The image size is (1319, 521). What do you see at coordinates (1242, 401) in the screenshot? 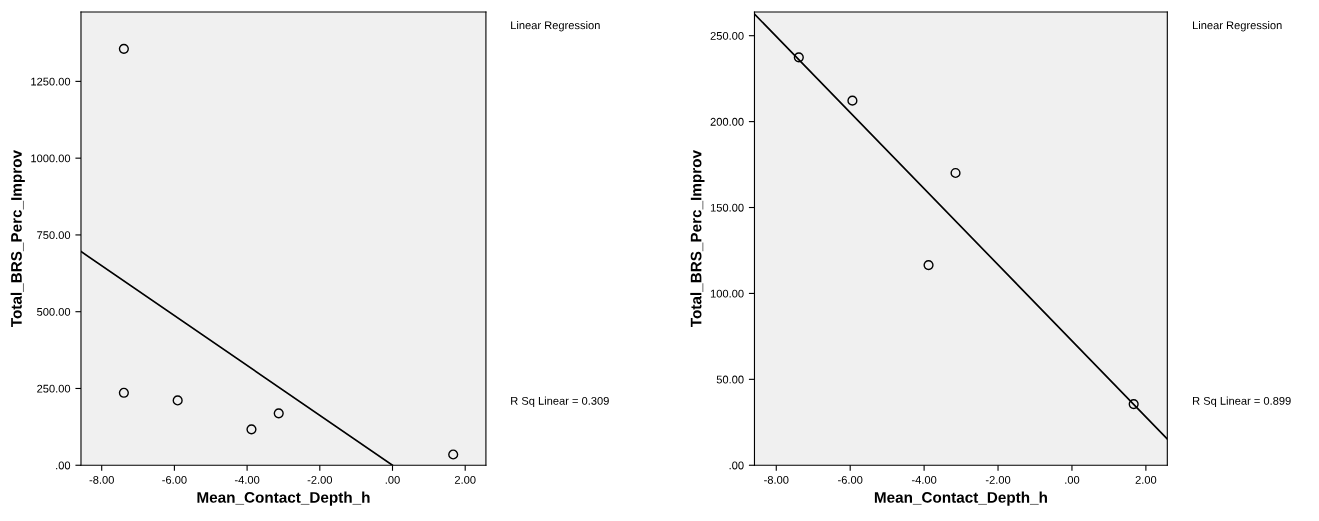
I see `text: R Sq Linear = 0.899` at bounding box center [1242, 401].